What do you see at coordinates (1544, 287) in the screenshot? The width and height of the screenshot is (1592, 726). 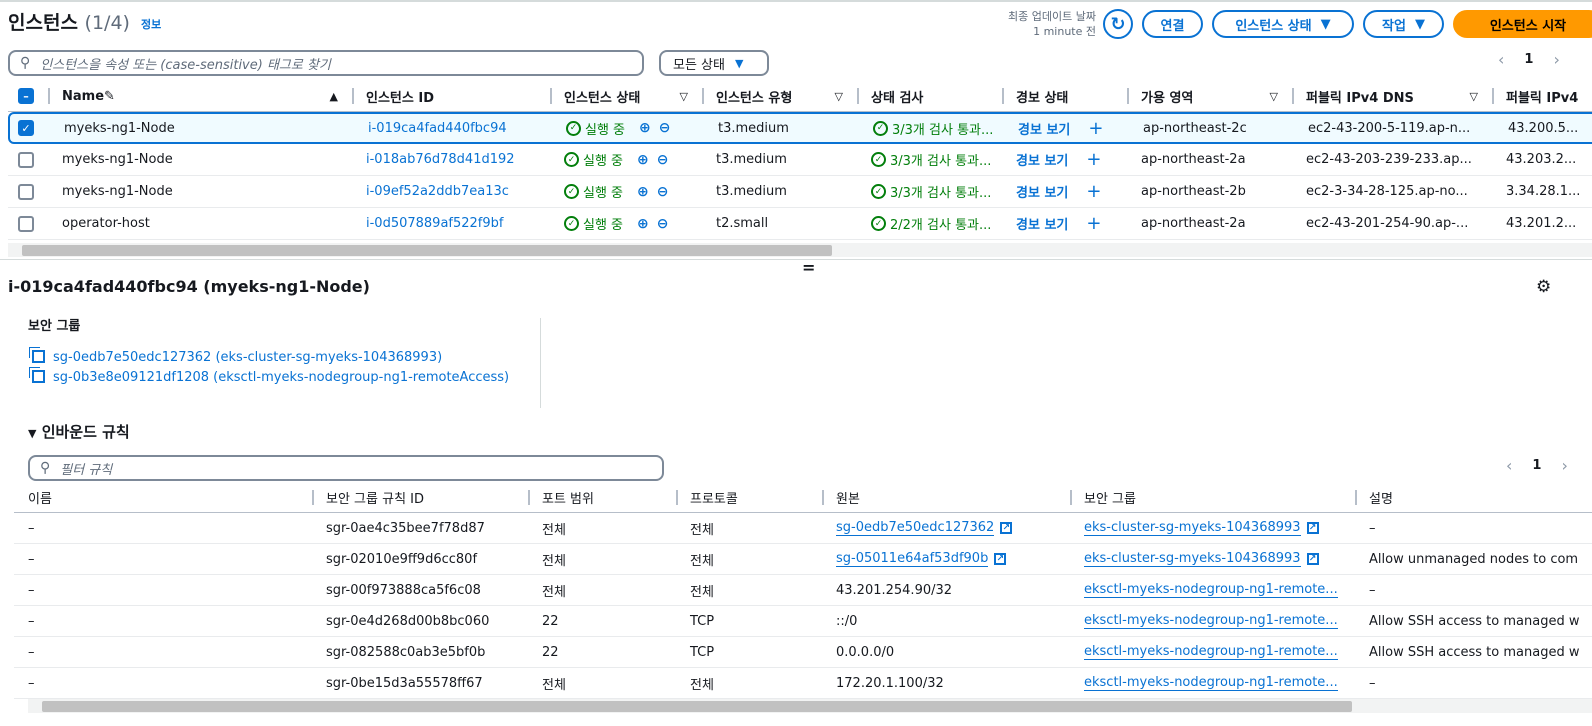 I see `settings-gear-icon: ⚙` at bounding box center [1544, 287].